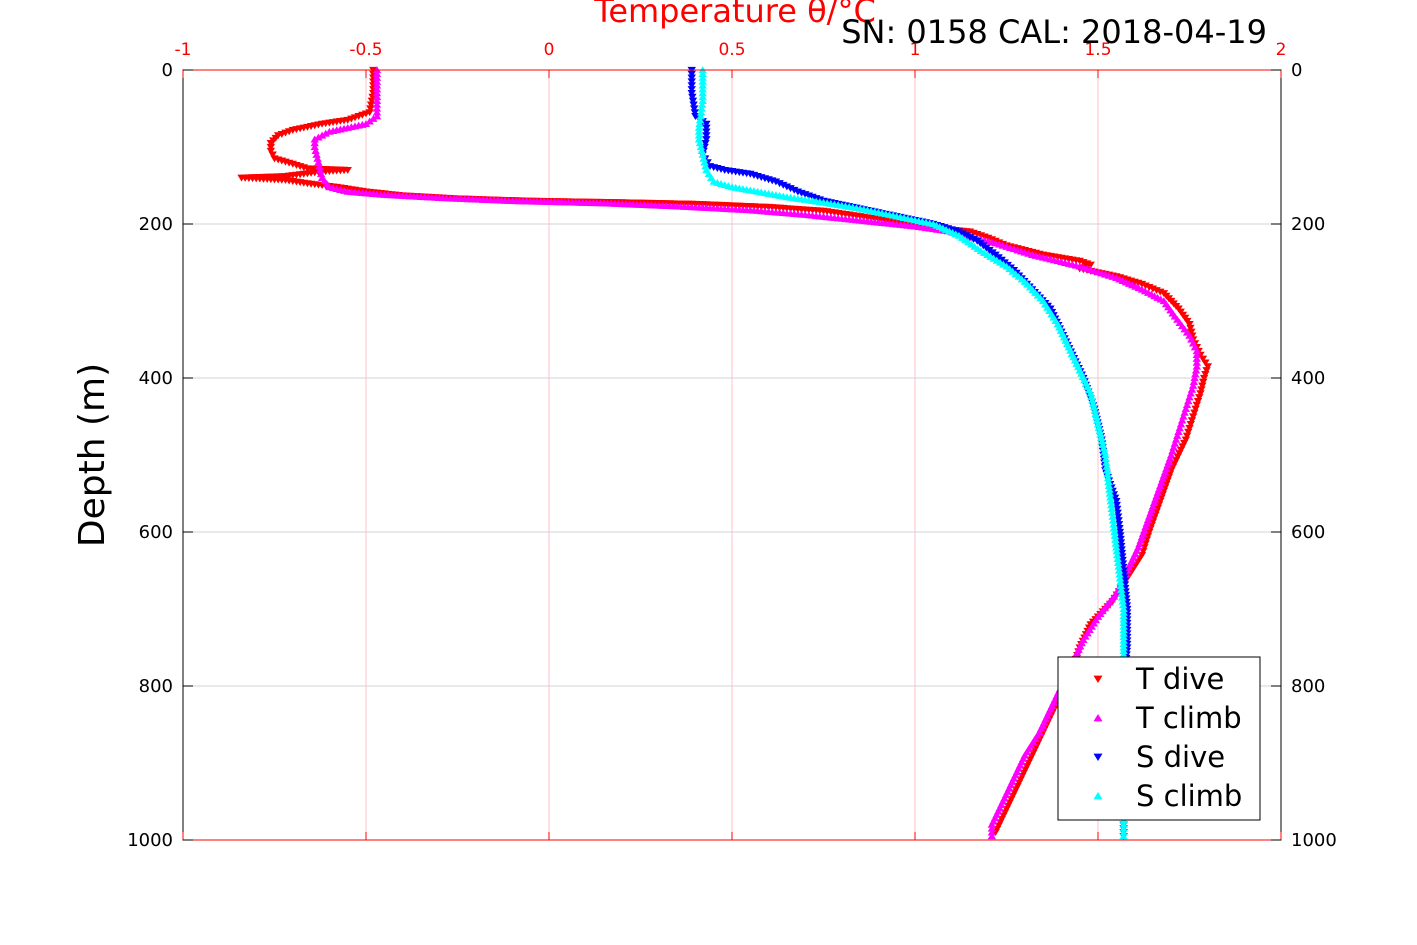 This screenshot has width=1417, height=945. I want to click on x-tick-label: -1, so click(183, 50).